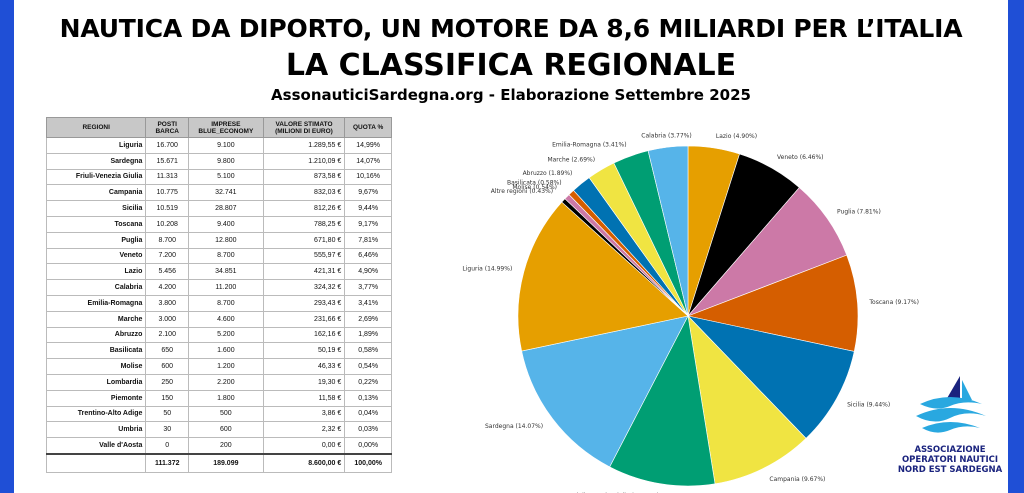 The image size is (1024, 493). Describe the element at coordinates (304, 208) in the screenshot. I see `table-cell: 812,26 €` at that location.